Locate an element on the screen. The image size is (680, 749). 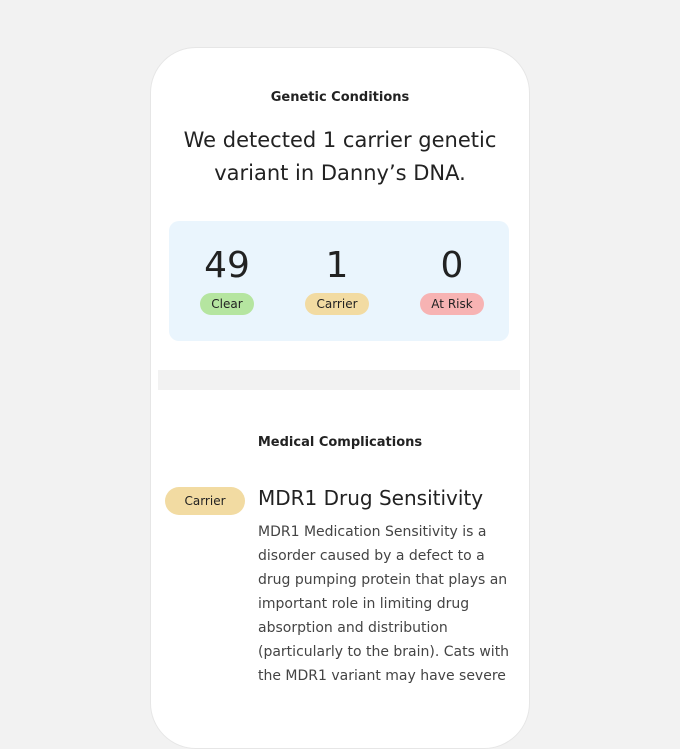
summary-item: 49 Clear is located at coordinates (227, 279).